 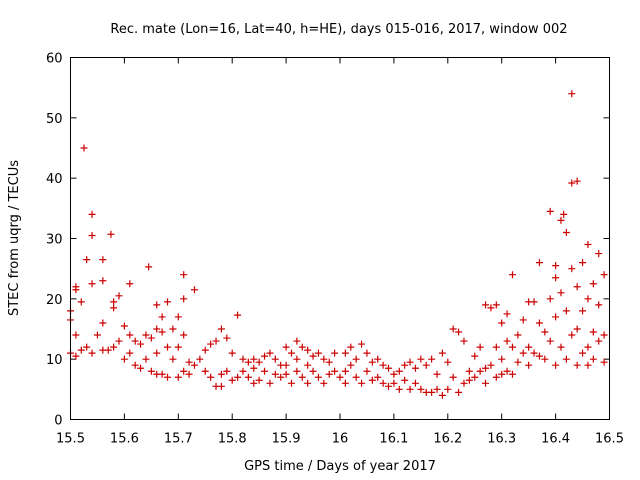 I want to click on x-tick-label: 15.8, so click(x=232, y=439).